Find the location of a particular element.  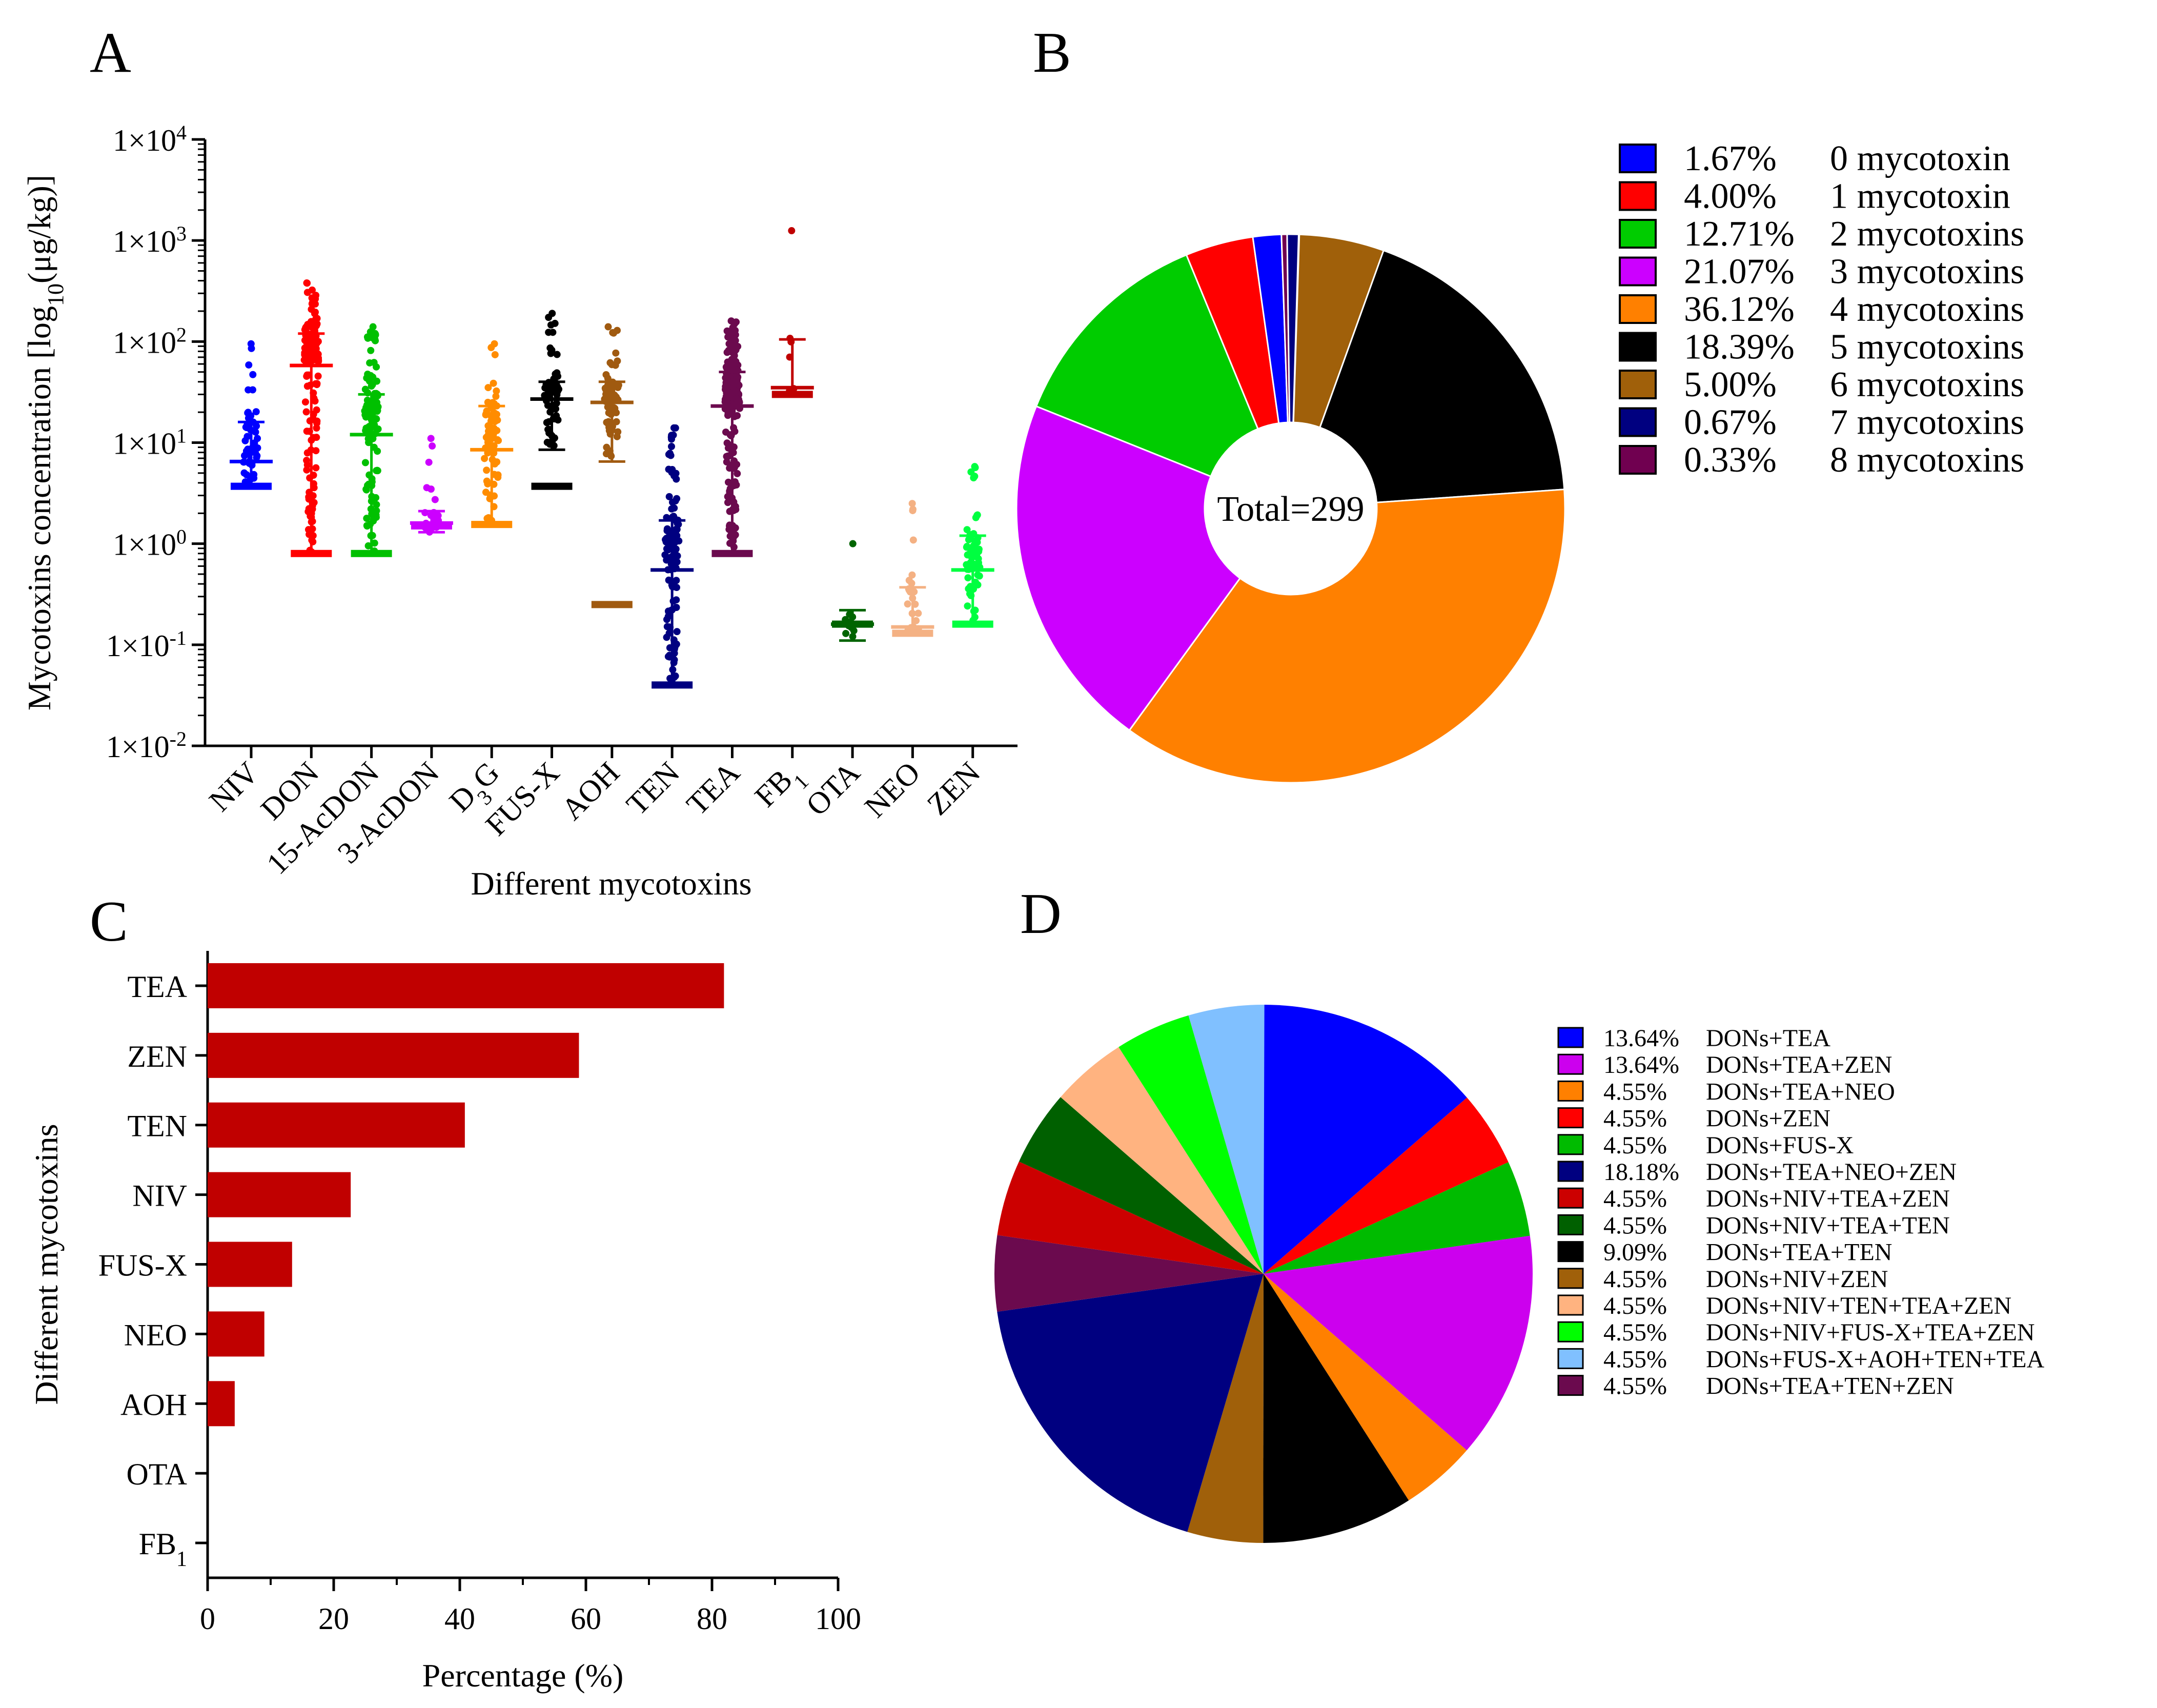

panel-c-y-tick-label: ZEN is located at coordinates (157, 1056).